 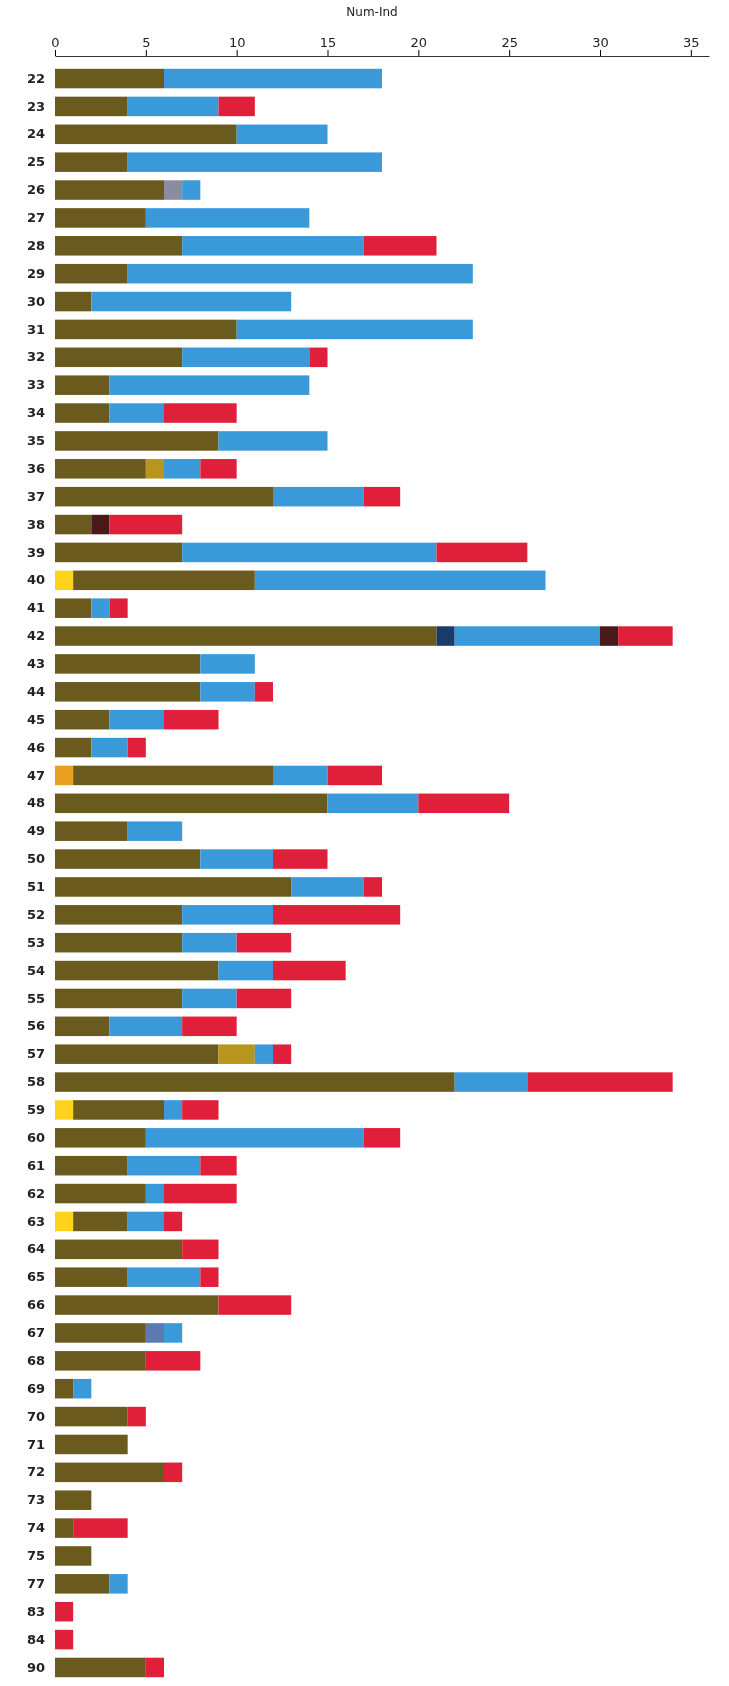 I want to click on y-tick-label: 29, so click(x=35, y=273).